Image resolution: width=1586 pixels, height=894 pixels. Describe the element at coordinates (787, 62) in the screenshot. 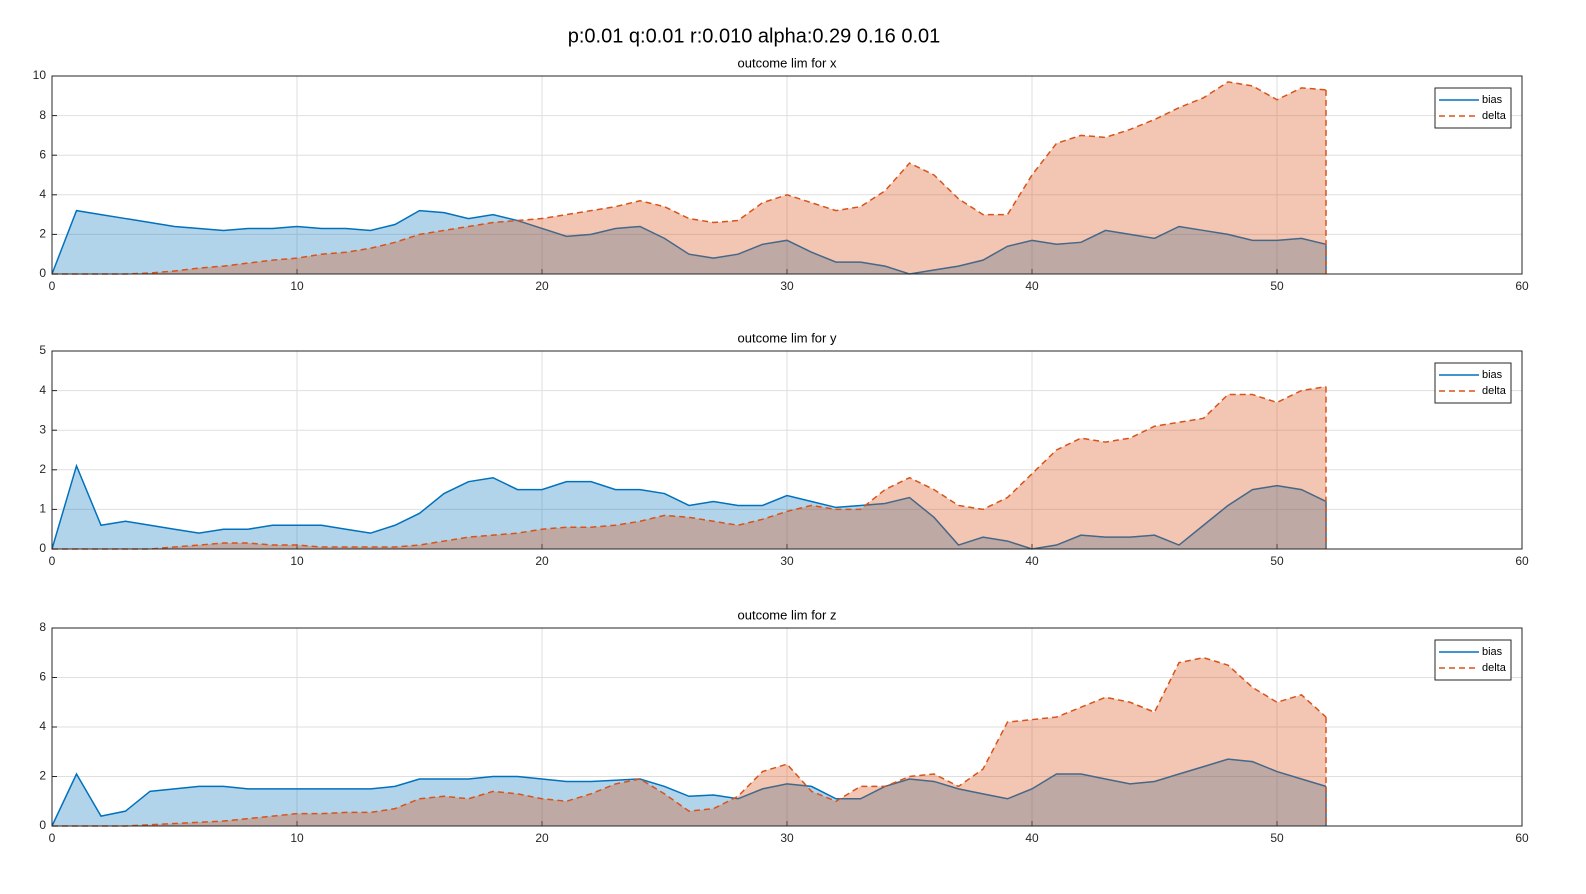

I see `subplot-title: outcome lim for x` at that location.